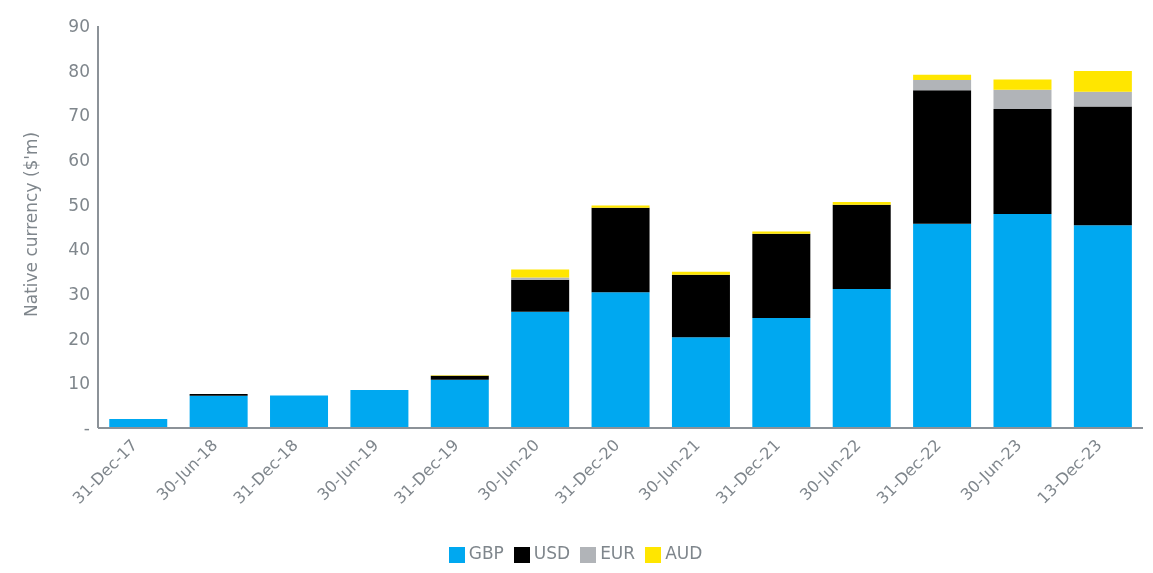 The height and width of the screenshot is (573, 1153). Describe the element at coordinates (684, 553) in the screenshot. I see `legend-label: AUD` at that location.